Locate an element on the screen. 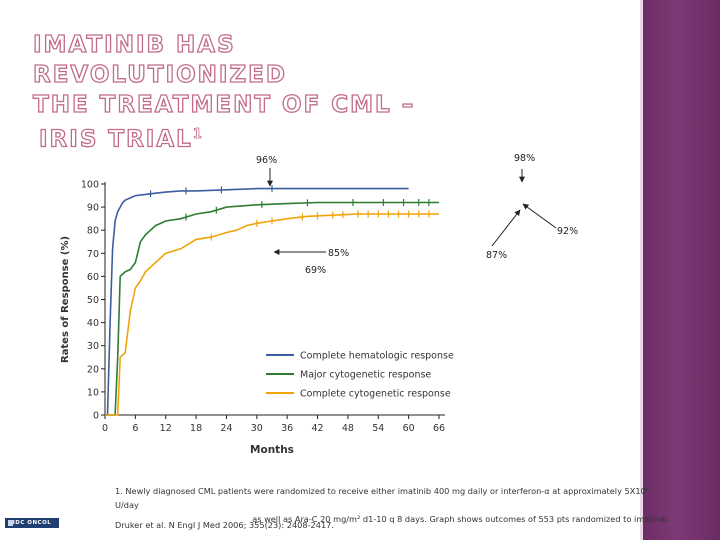 The height and width of the screenshot is (540, 720). x-tick-label: 60 is located at coordinates (409, 428).